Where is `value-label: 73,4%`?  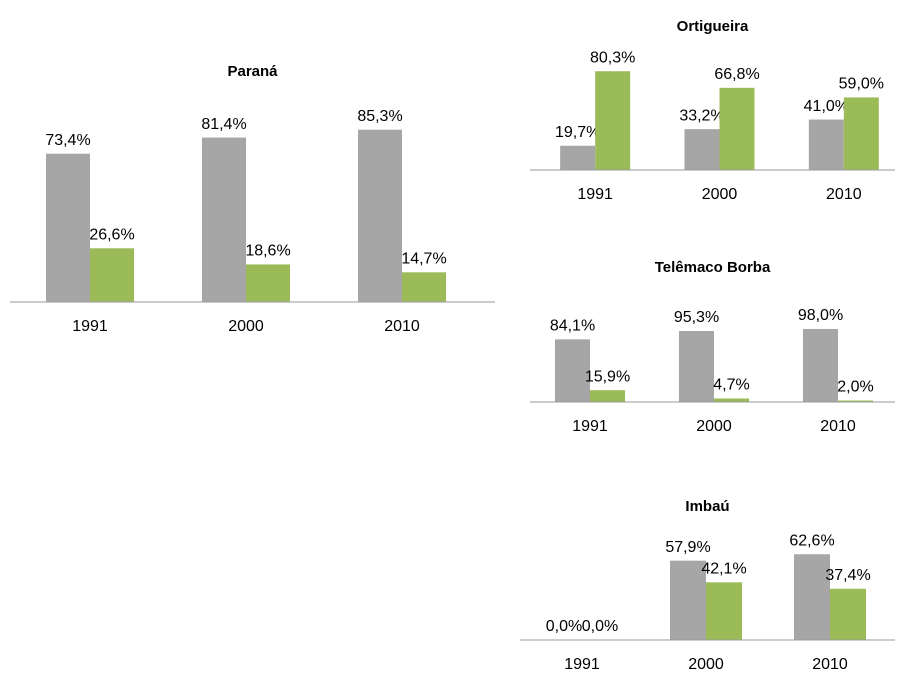
value-label: 73,4% is located at coordinates (67, 140).